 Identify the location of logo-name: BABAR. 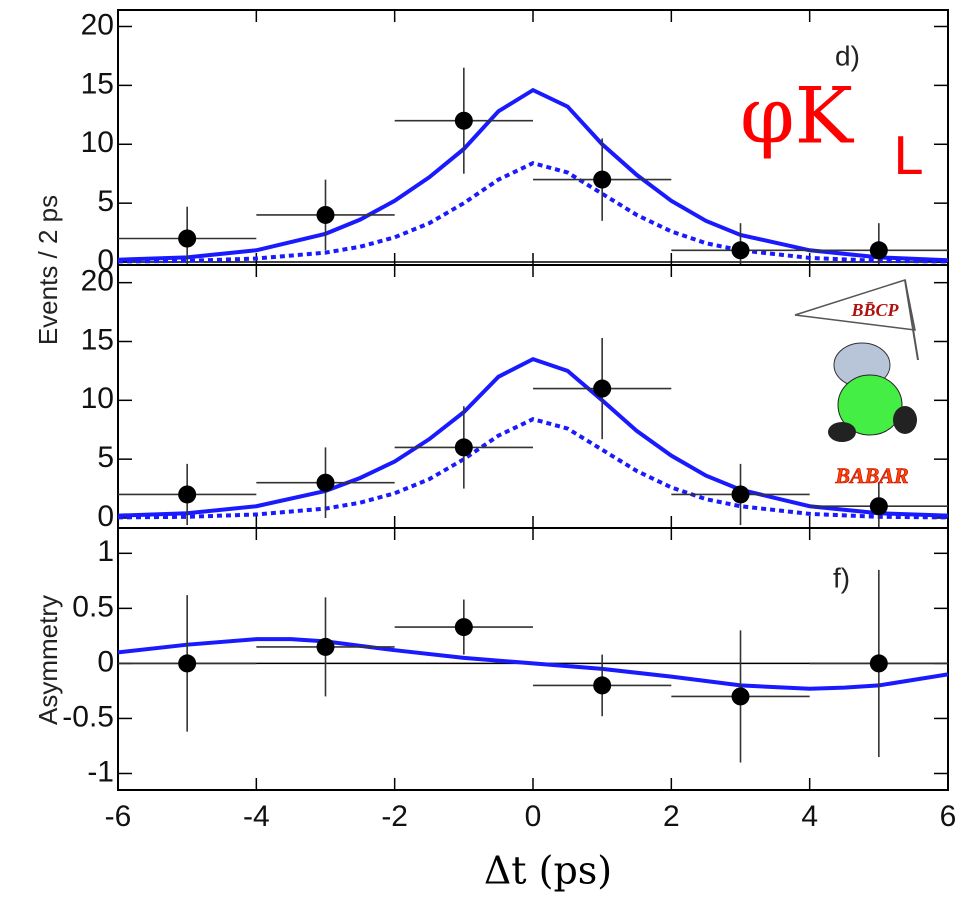
(871, 475).